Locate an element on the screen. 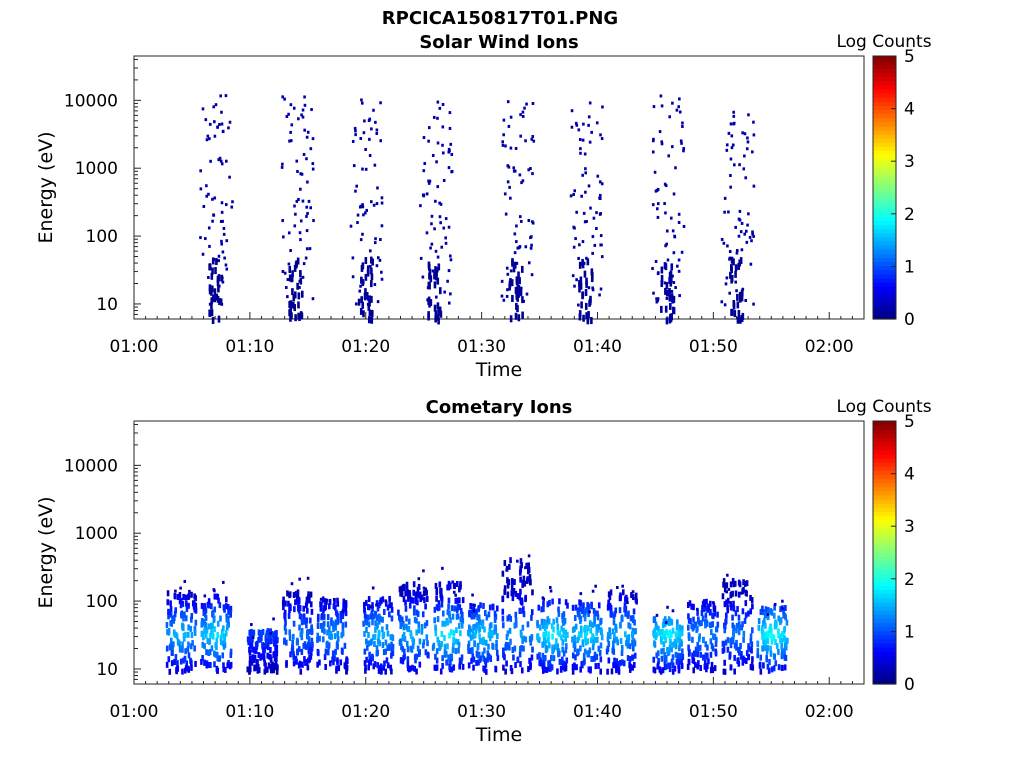  x-tick-label: 02:00 is located at coordinates (829, 347).